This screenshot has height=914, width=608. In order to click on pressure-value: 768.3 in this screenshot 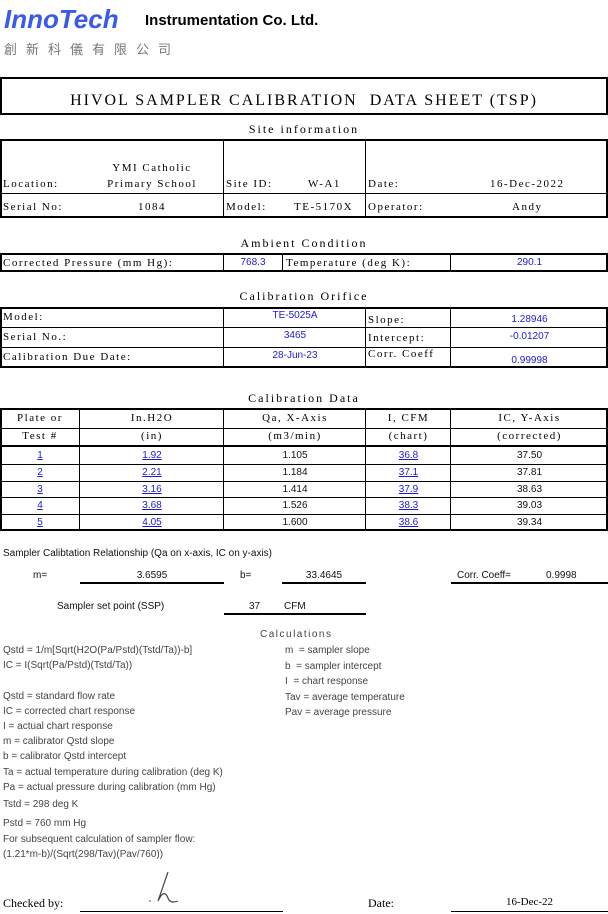, I will do `click(253, 262)`.